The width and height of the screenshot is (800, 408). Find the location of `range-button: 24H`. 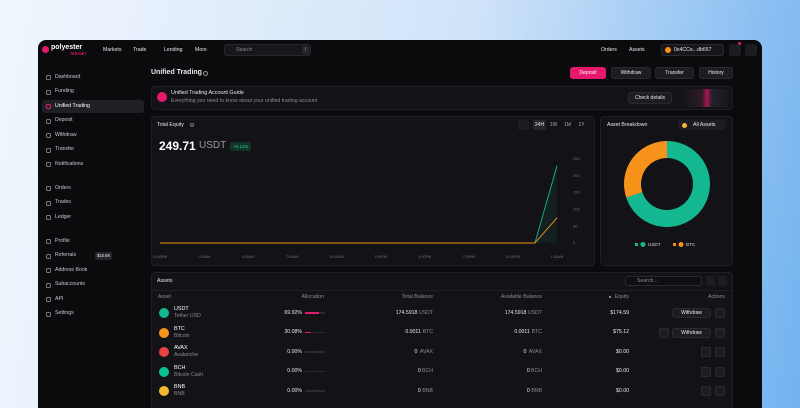

range-button: 24H is located at coordinates (539, 125).